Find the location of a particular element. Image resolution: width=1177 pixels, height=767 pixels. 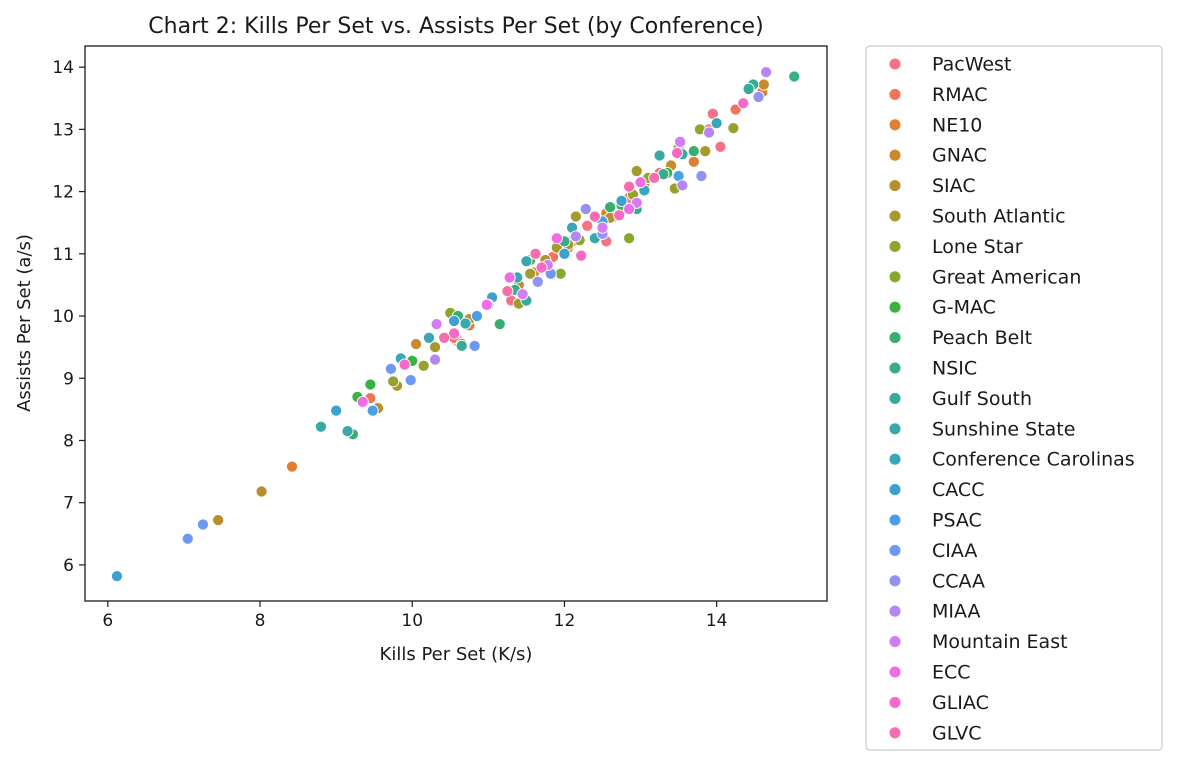

y-tick-label: 13 is located at coordinates (63, 130).